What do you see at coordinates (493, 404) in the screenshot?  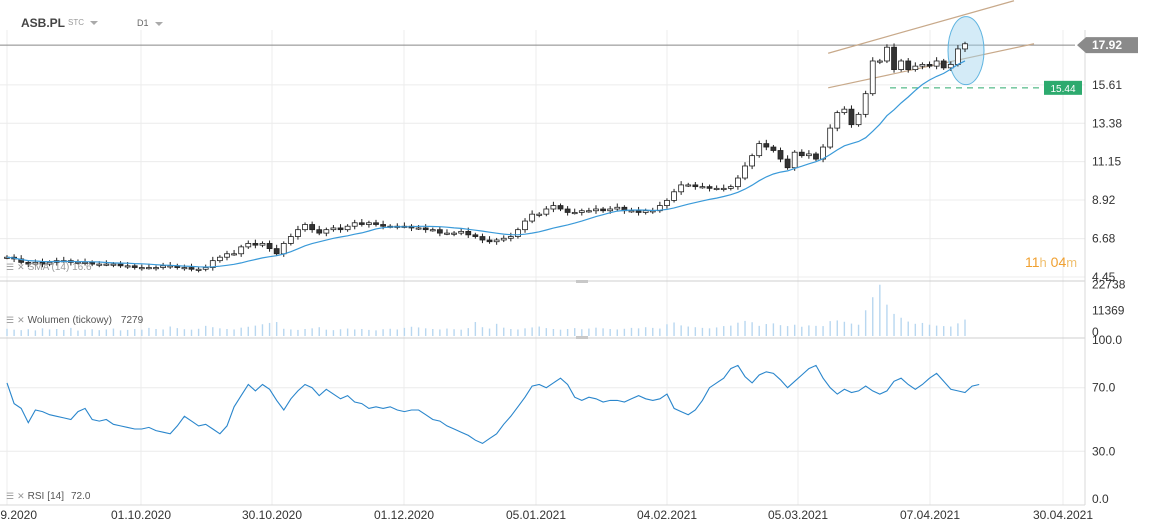 I see `rsi-line` at bounding box center [493, 404].